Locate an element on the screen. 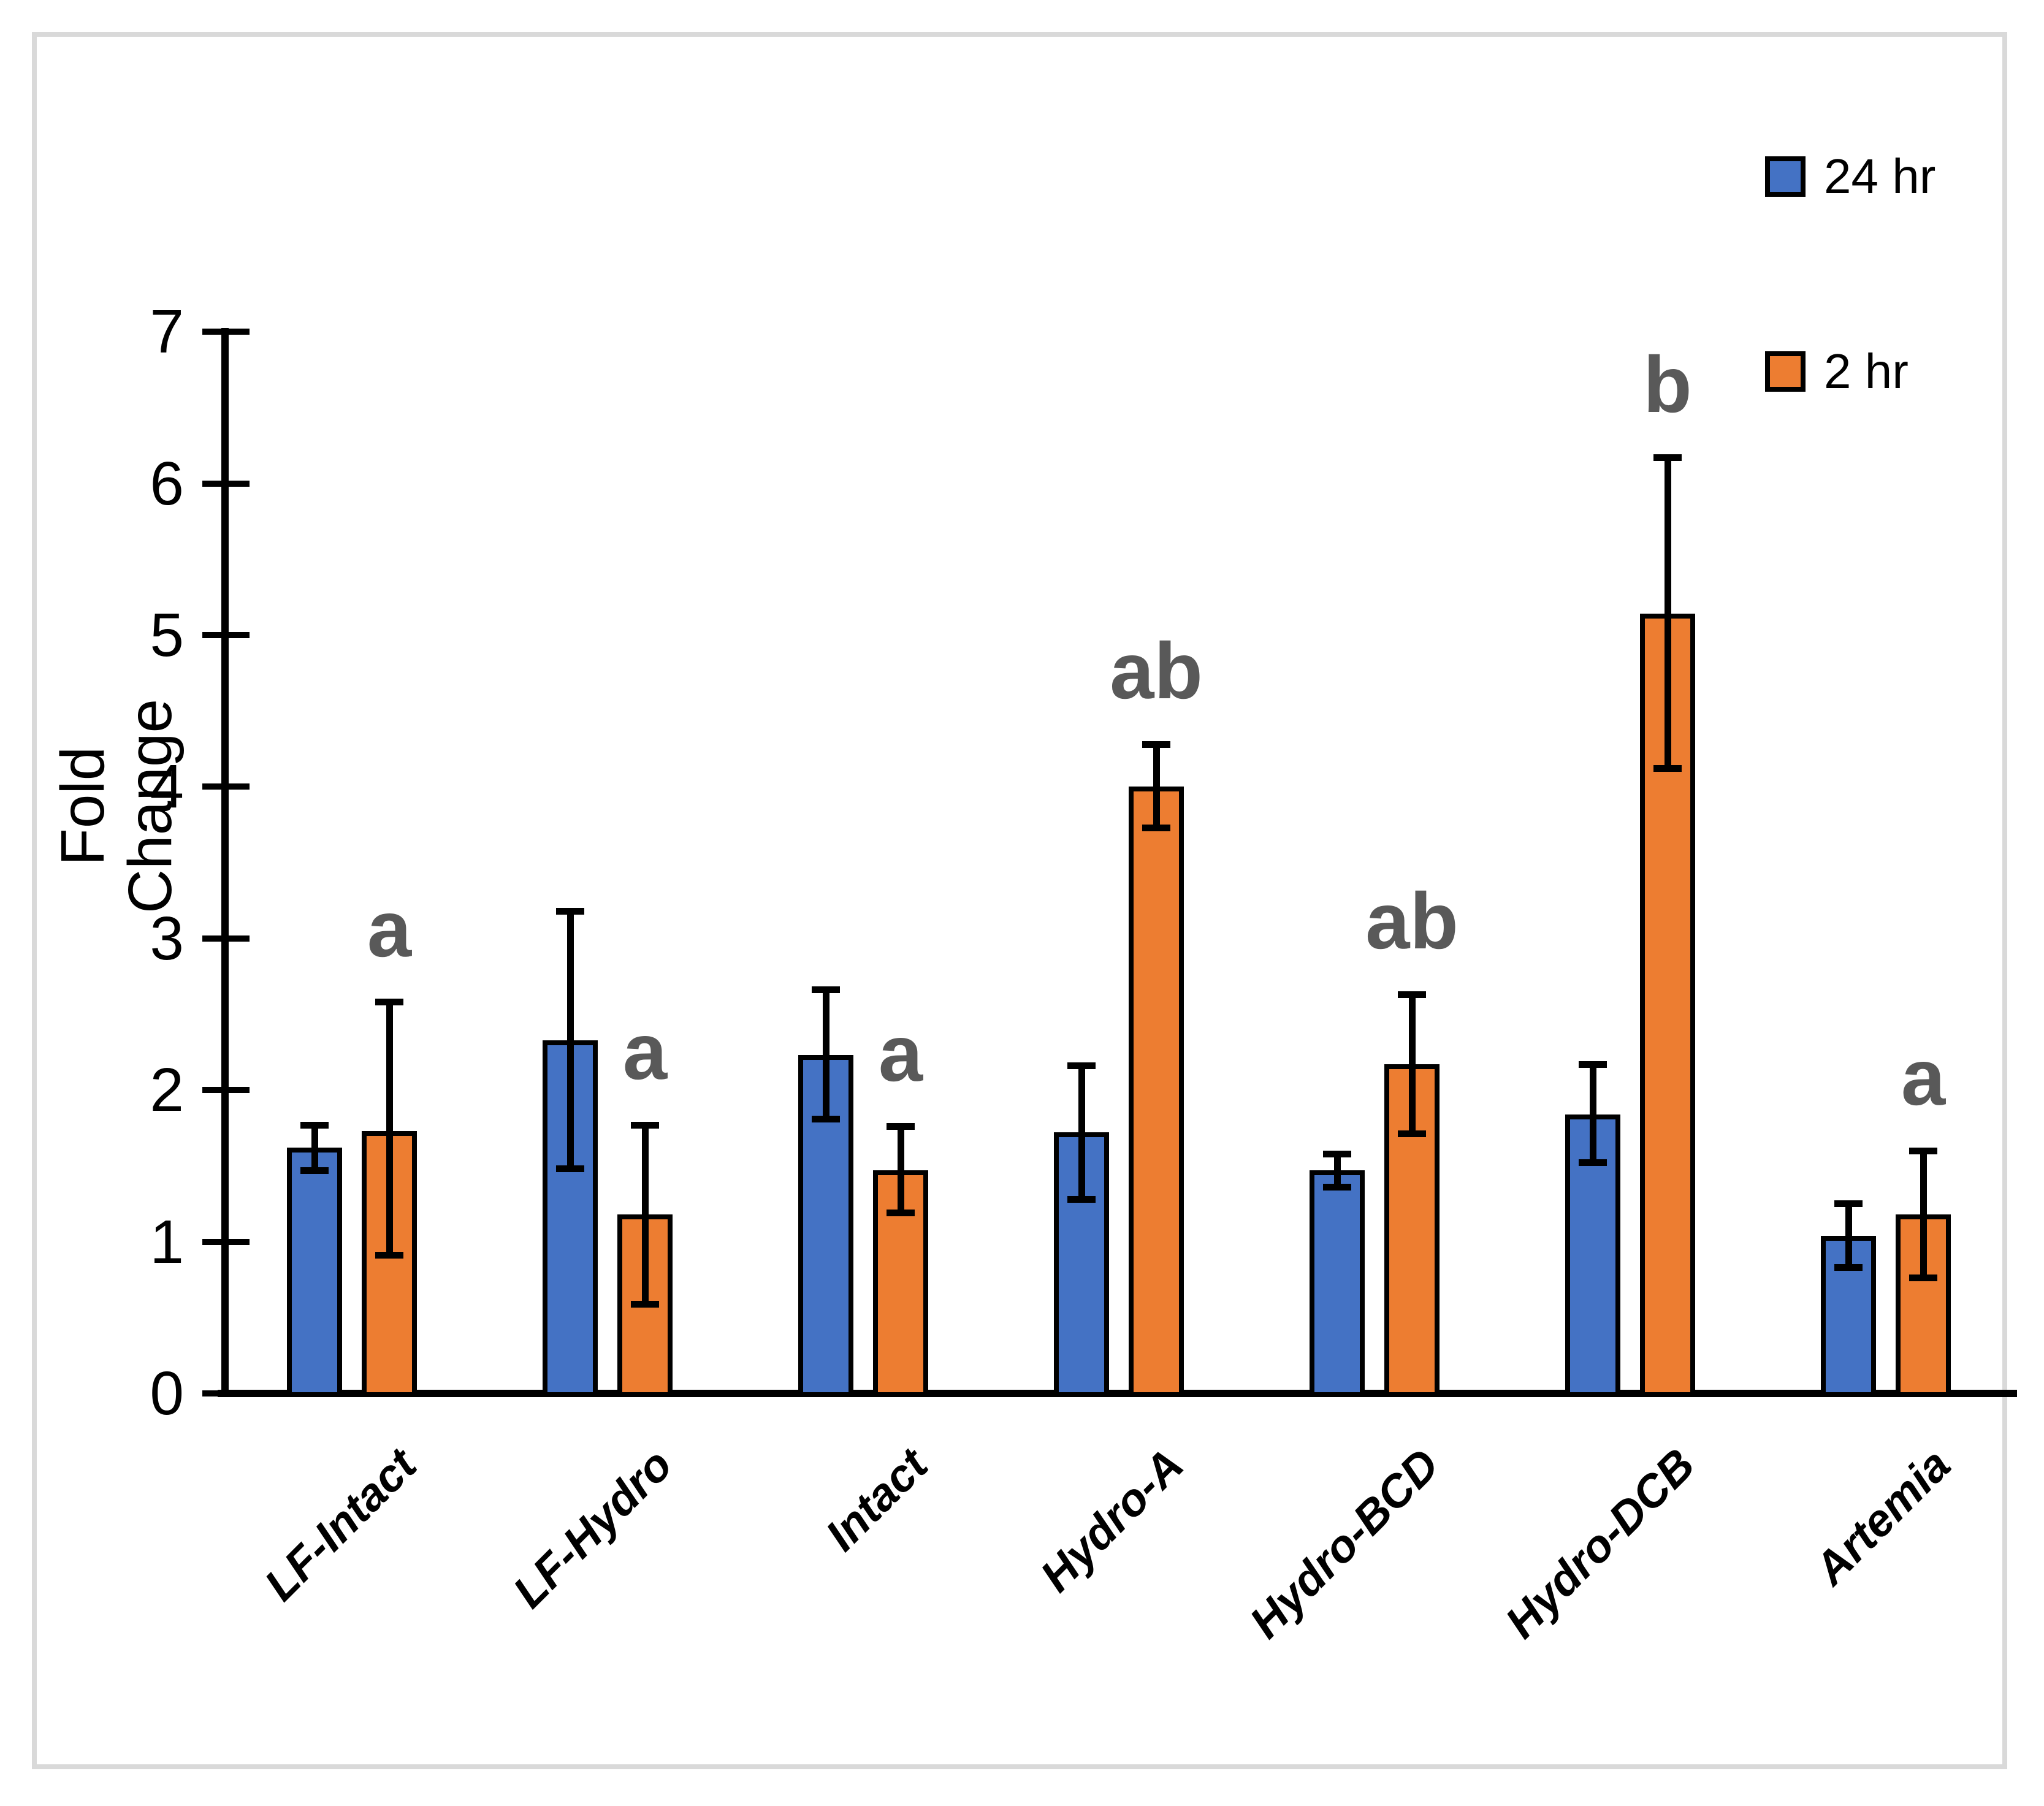 This screenshot has width=2044, height=1806. significance-letter-intact: a is located at coordinates (900, 1053).